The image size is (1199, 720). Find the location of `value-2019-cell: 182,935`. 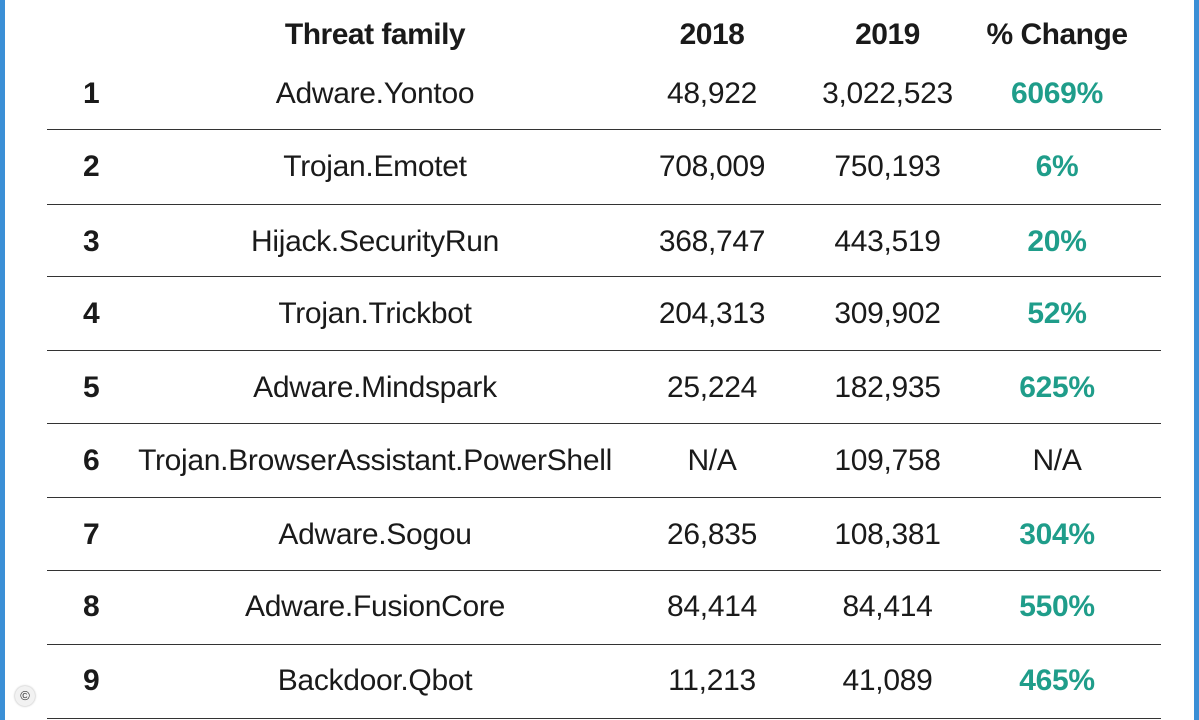

value-2019-cell: 182,935 is located at coordinates (887, 387).